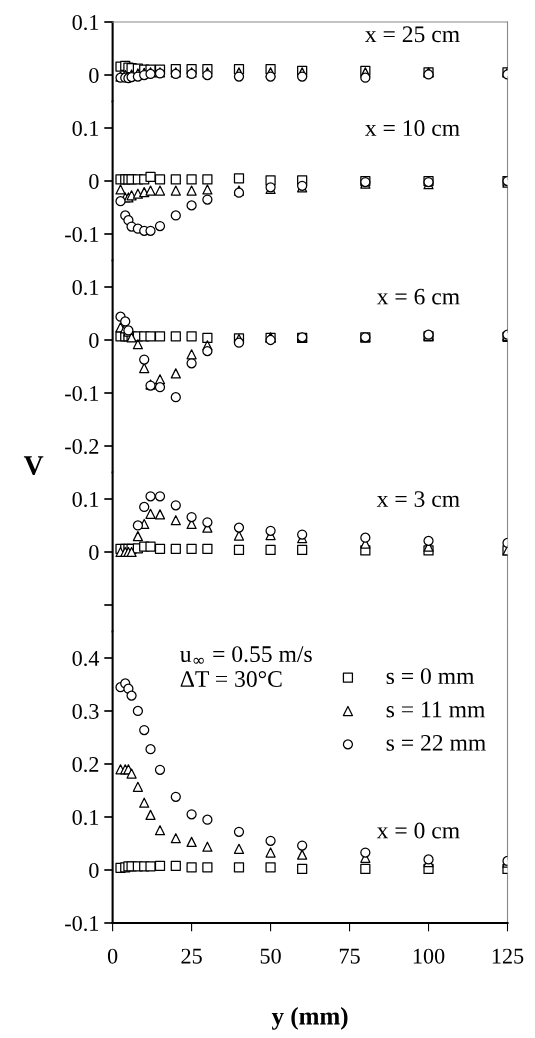 The height and width of the screenshot is (1038, 535). What do you see at coordinates (418, 830) in the screenshot?
I see `annotation: x = 0 cm` at bounding box center [418, 830].